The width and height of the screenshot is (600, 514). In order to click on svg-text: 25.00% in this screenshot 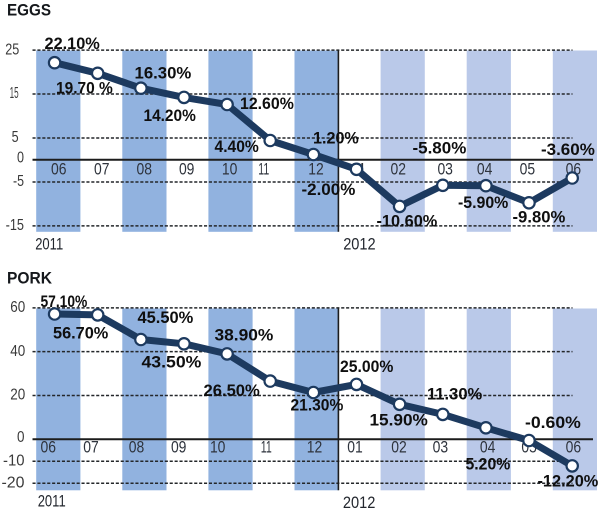, I will do `click(366, 367)`.